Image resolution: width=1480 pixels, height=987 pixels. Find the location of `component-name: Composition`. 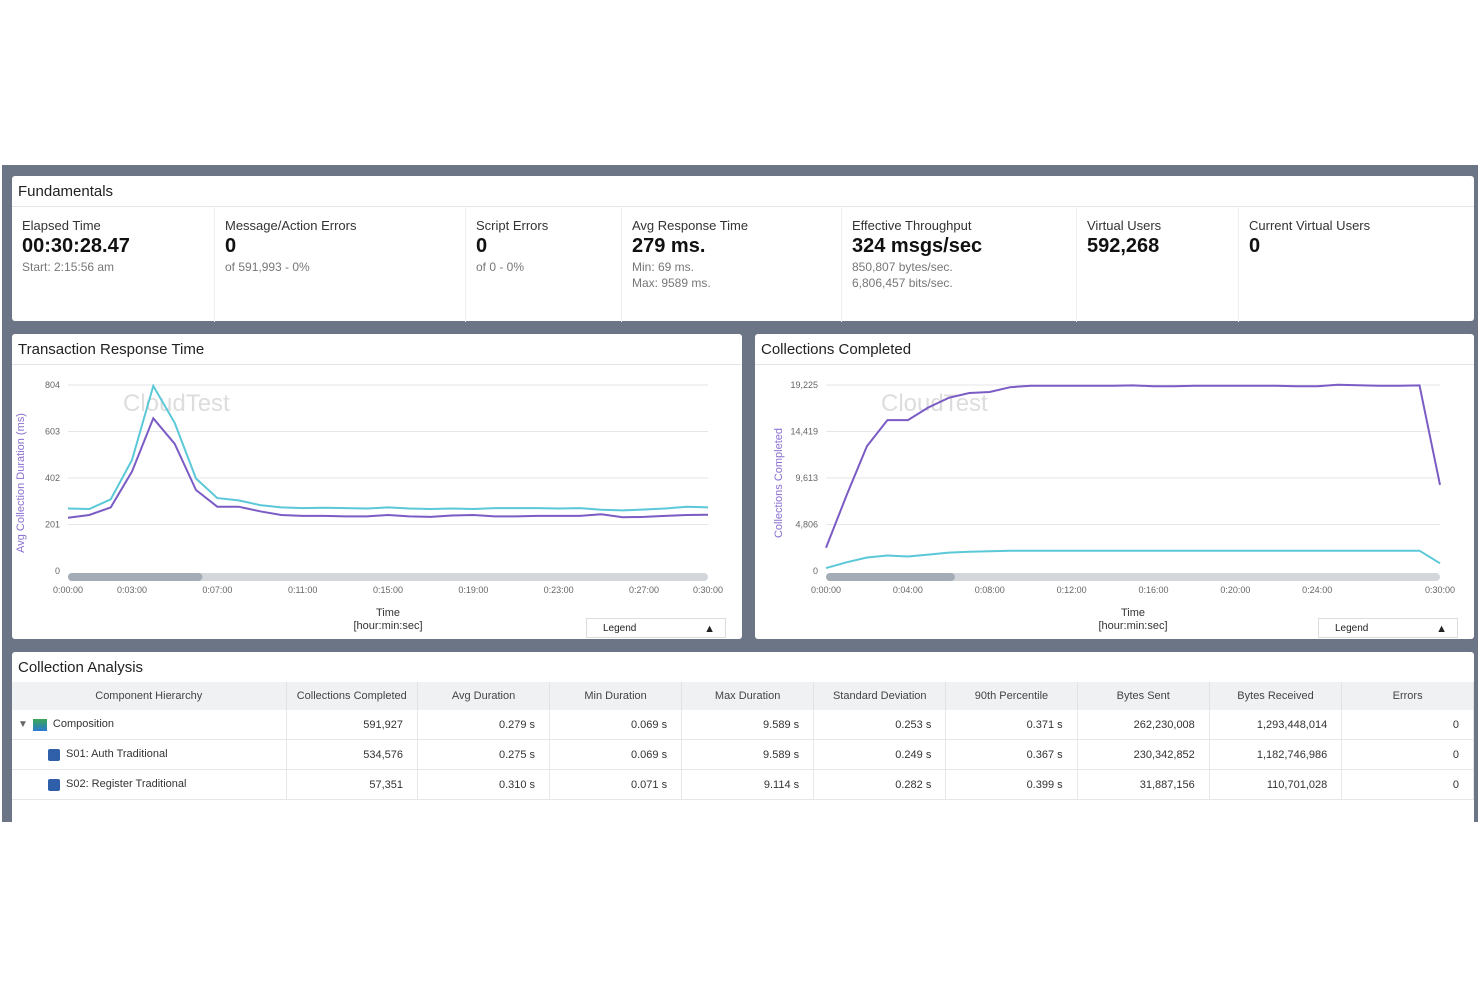

component-name: Composition is located at coordinates (83, 724).